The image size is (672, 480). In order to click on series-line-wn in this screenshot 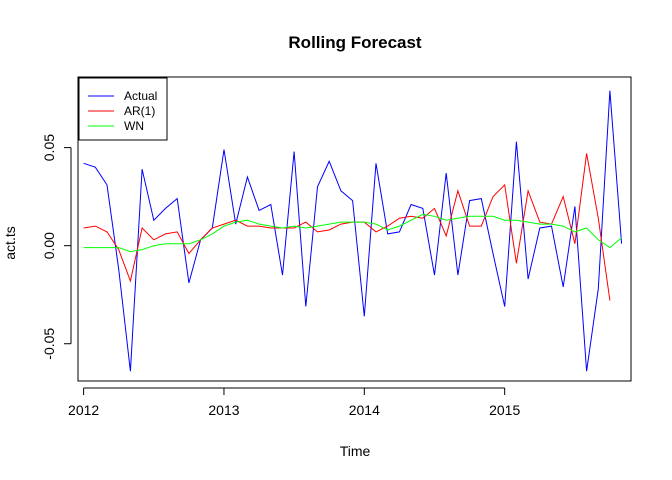, I will do `click(352, 233)`.